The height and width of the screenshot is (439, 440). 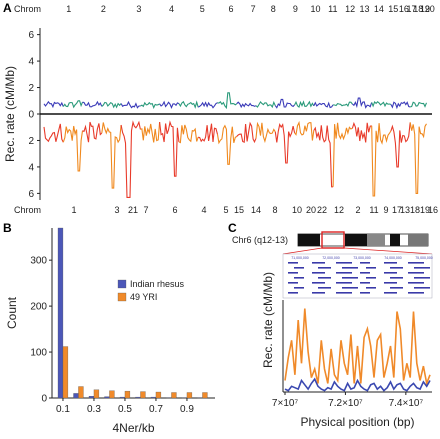 What do you see at coordinates (260, 240) in the screenshot?
I see `chrom-ideogram-label: Chr6 (q12-13)` at bounding box center [260, 240].